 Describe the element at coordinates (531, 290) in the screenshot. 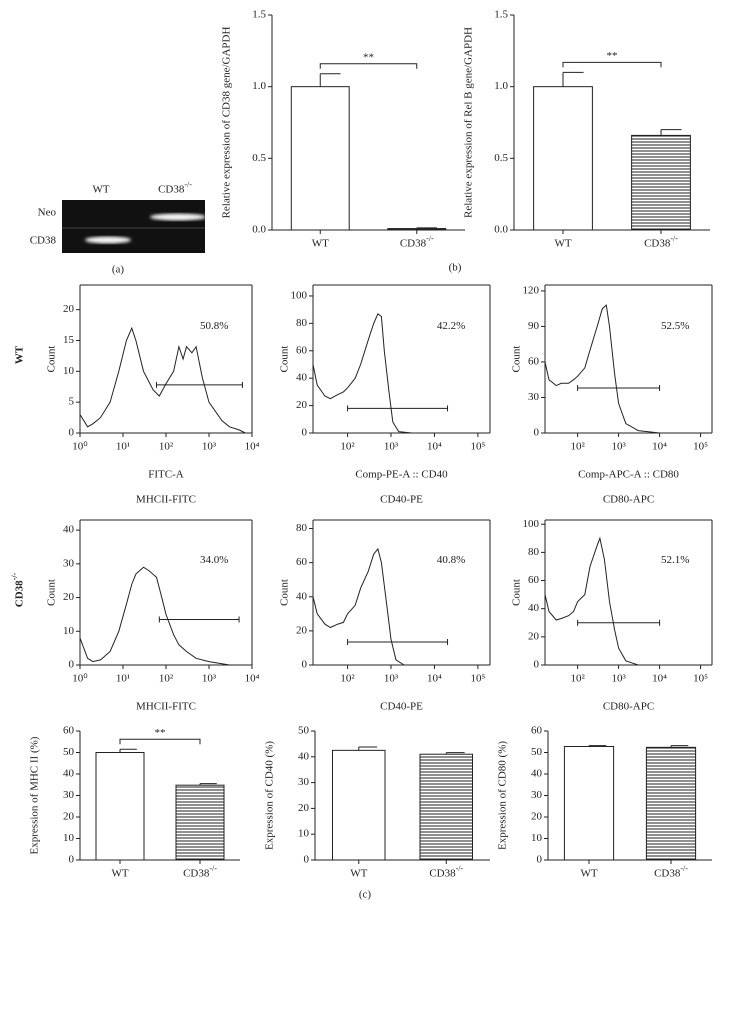

I see `y-tick-label: 120` at that location.